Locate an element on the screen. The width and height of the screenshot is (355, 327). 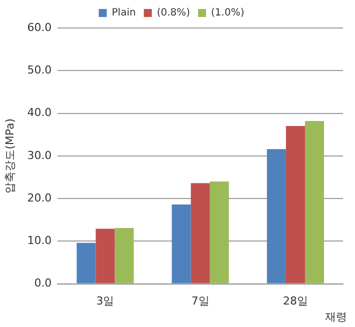
y-tick-label: 10.0 is located at coordinates (39, 241).